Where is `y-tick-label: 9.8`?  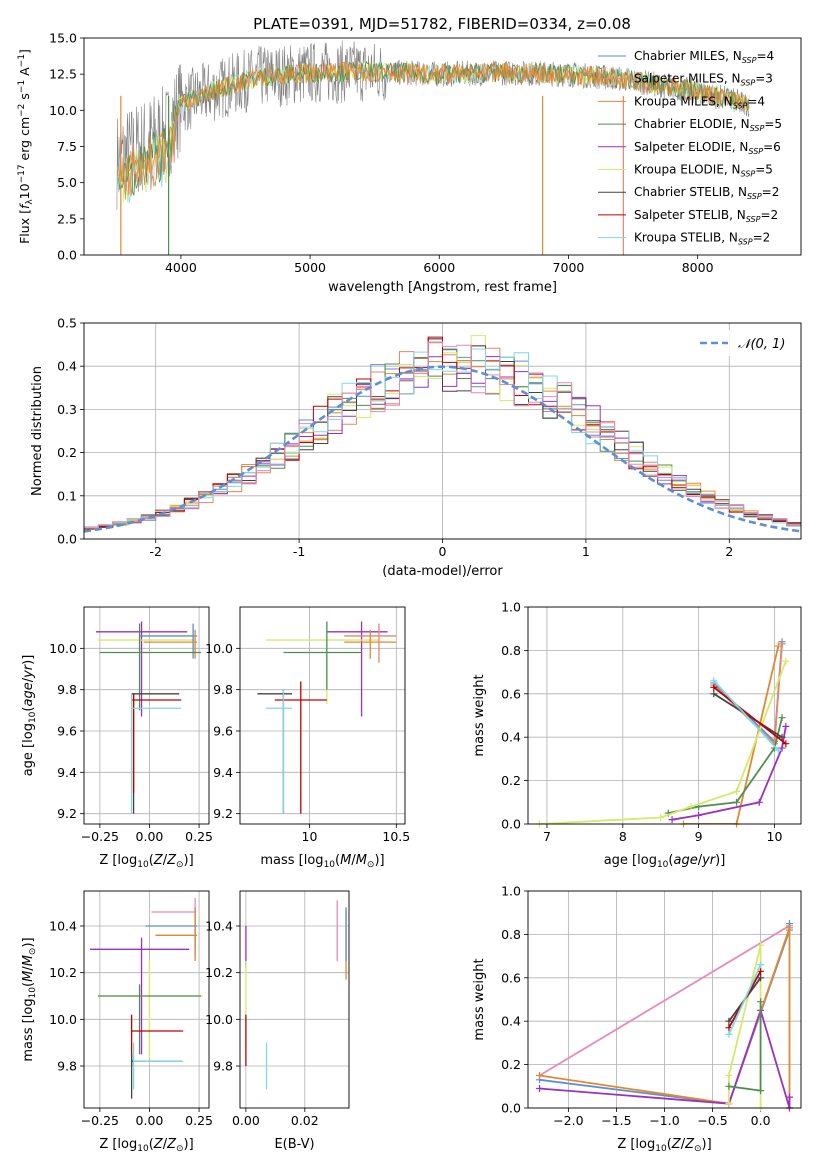 y-tick-label: 9.8 is located at coordinates (223, 689).